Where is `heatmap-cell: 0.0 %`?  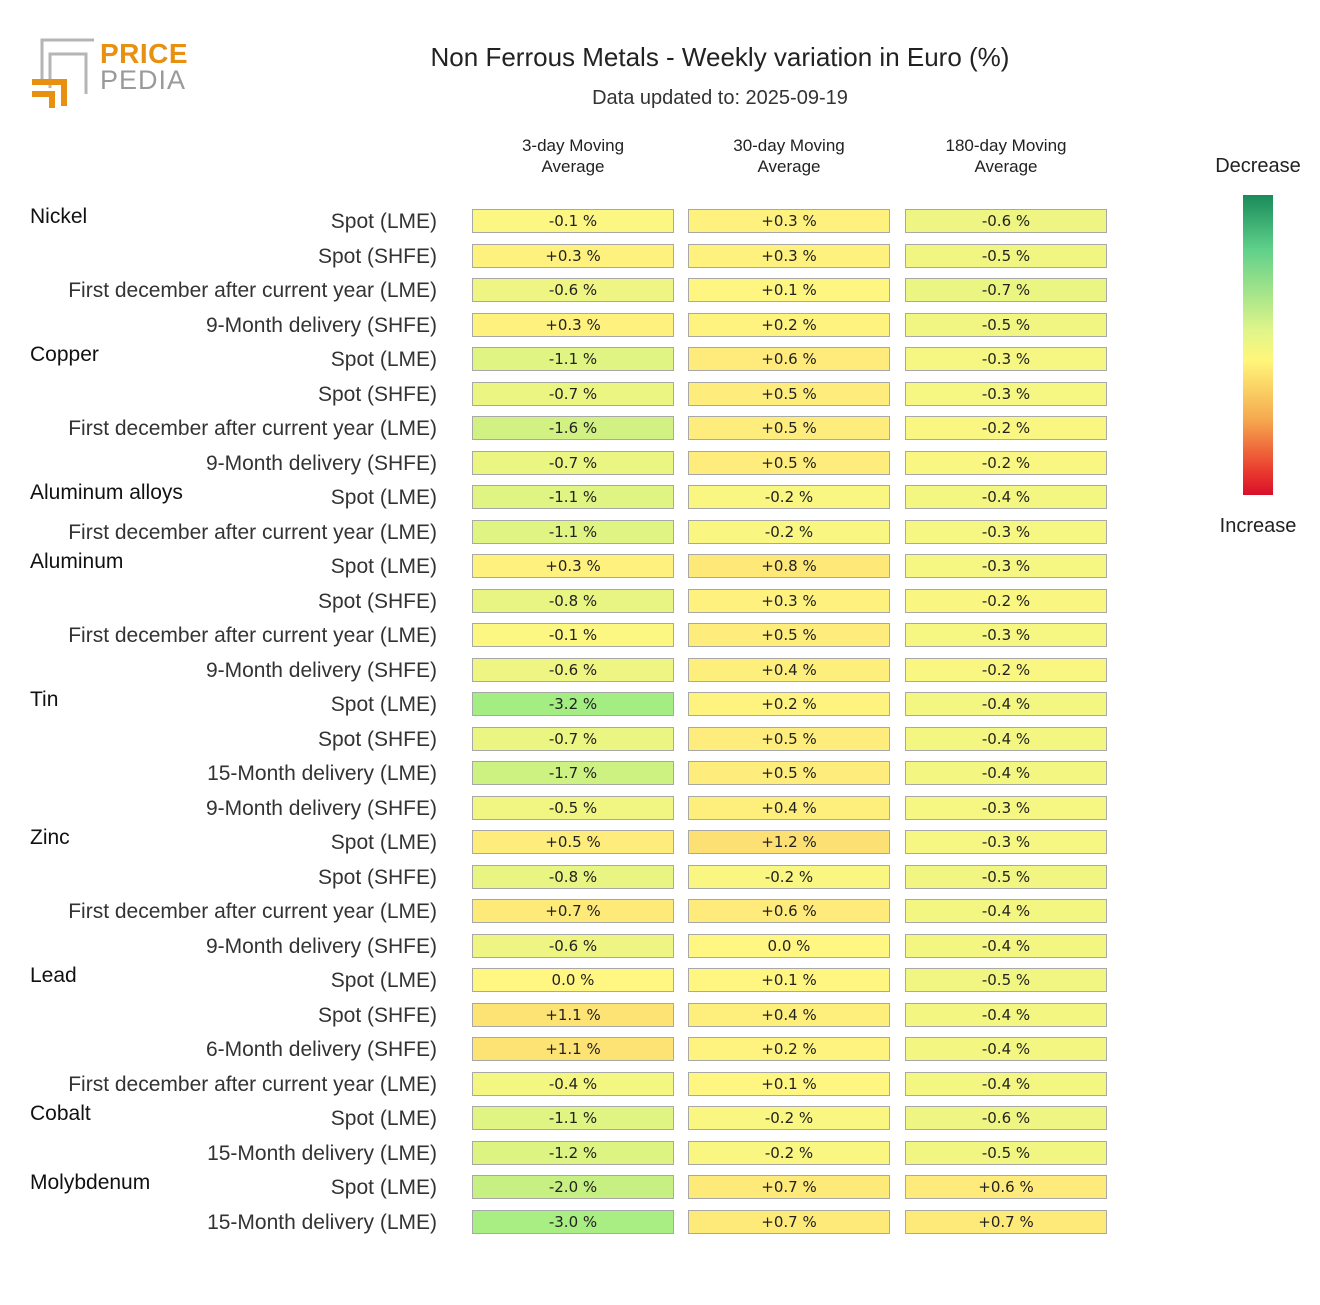 heatmap-cell: 0.0 % is located at coordinates (573, 980).